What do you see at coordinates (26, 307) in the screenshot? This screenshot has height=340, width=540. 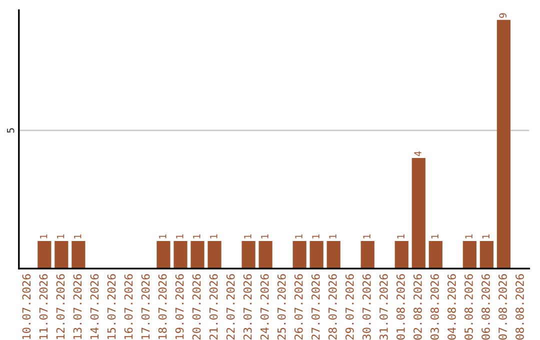 I see `x-tick-label: 10.07.2026` at bounding box center [26, 307].